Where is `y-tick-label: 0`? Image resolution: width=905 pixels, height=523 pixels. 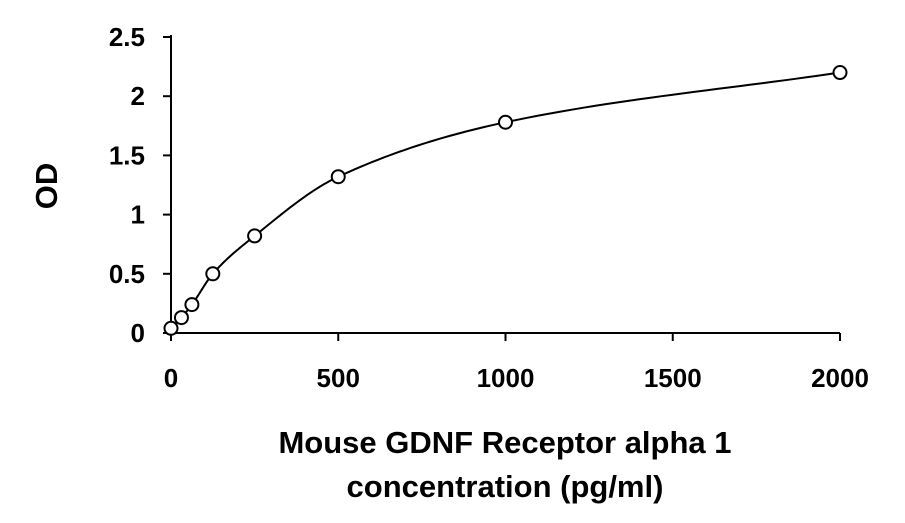
y-tick-label: 0 is located at coordinates (138, 333).